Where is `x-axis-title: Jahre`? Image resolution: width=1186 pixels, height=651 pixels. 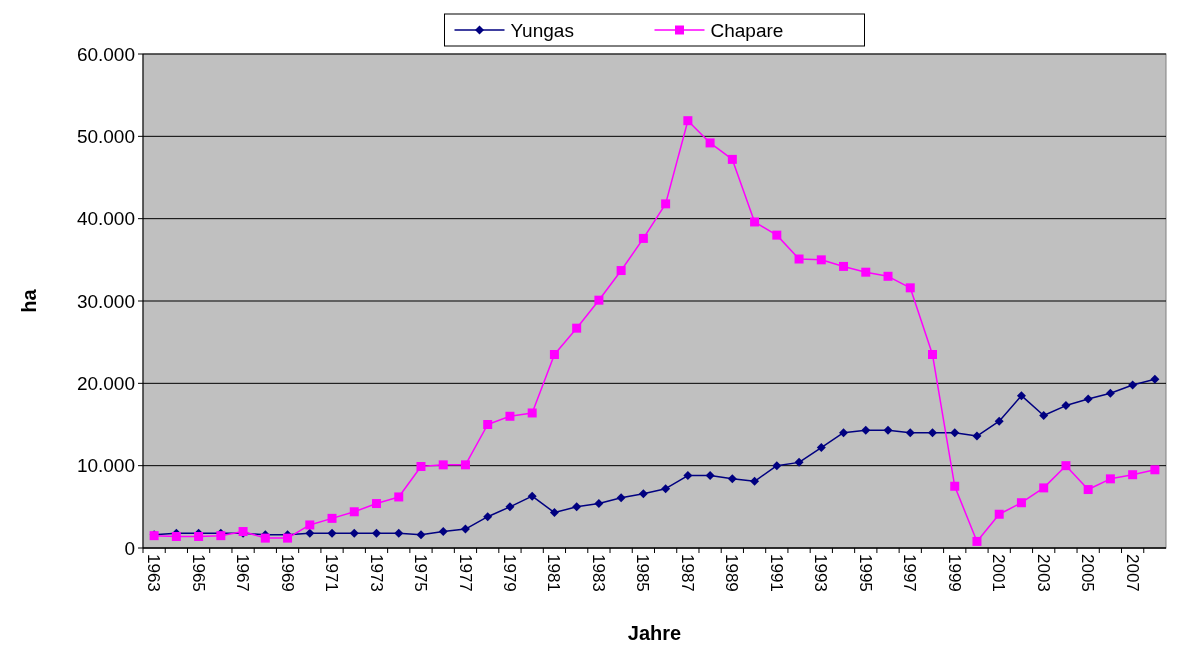 x-axis-title: Jahre is located at coordinates (654, 633).